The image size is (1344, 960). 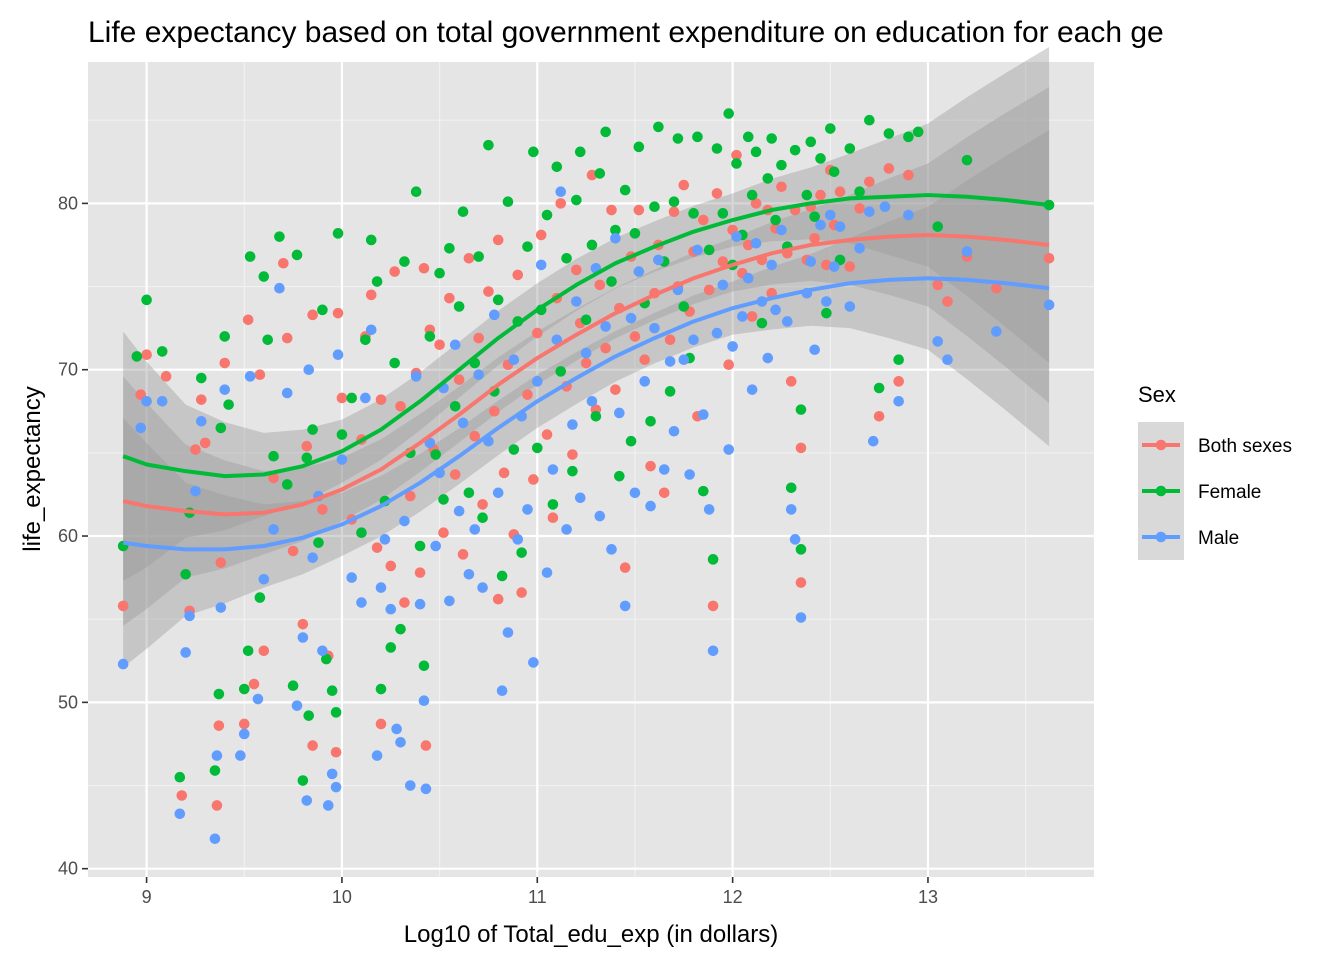 I want to click on x-tick-label: 10, so click(x=342, y=897).